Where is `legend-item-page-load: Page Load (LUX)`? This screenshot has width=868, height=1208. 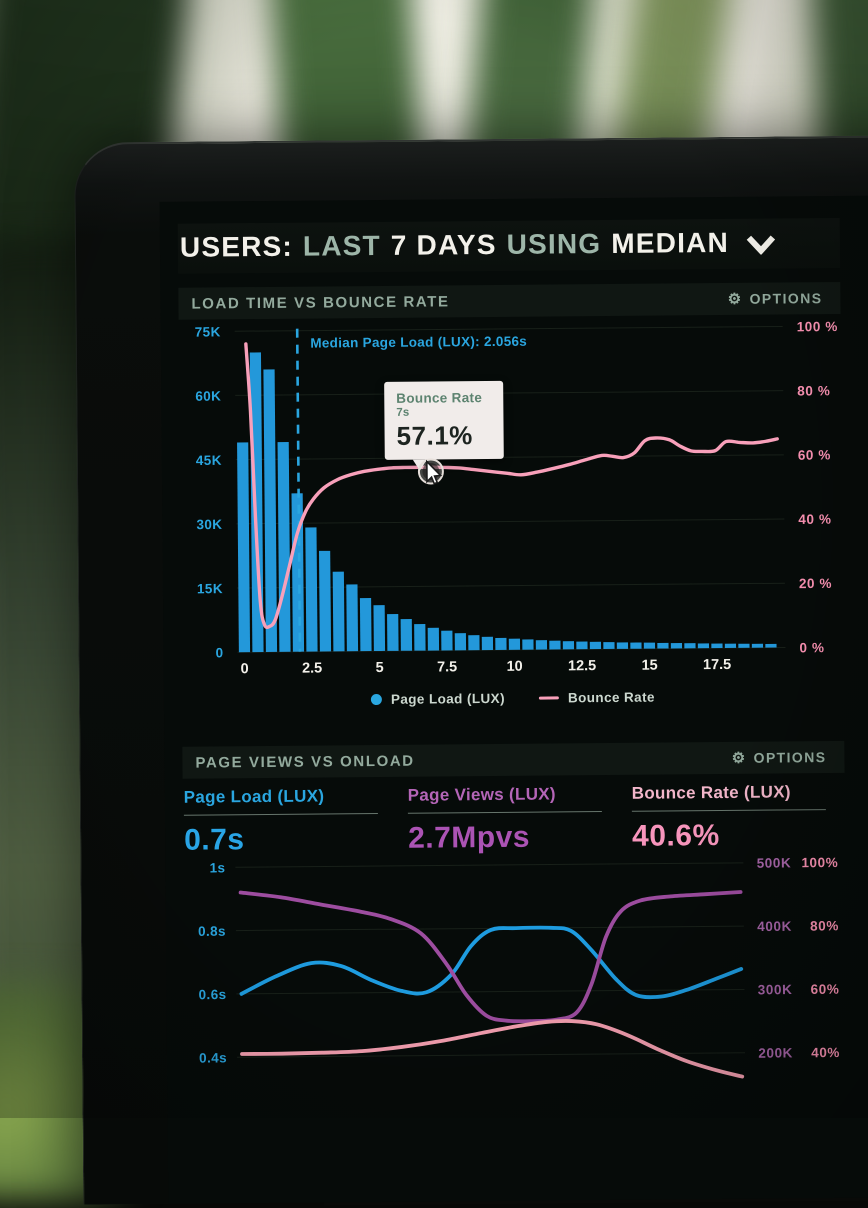 legend-item-page-load: Page Load (LUX) is located at coordinates (438, 698).